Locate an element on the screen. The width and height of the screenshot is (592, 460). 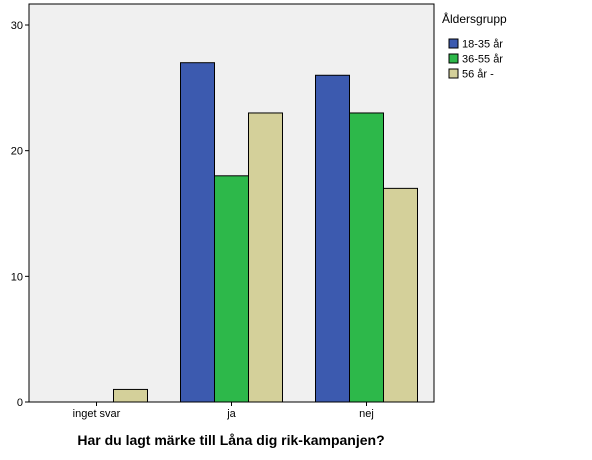
legend-label: 56 år - is located at coordinates (478, 75).